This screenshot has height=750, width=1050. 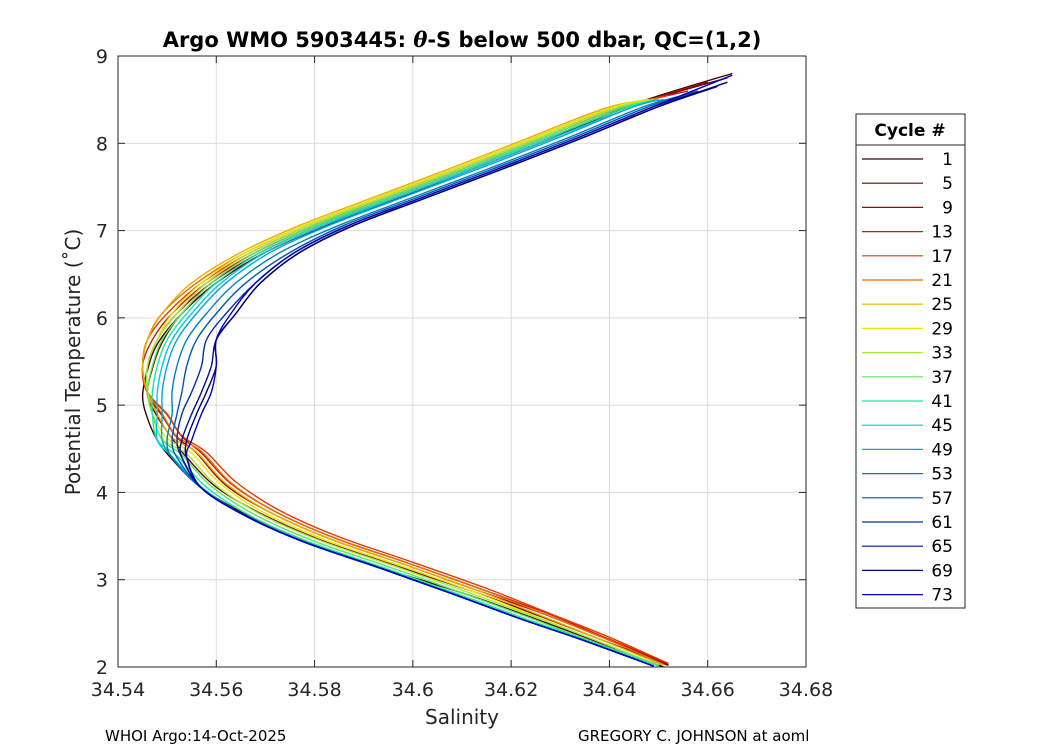 I want to click on legend-label: 9, so click(x=947, y=208).